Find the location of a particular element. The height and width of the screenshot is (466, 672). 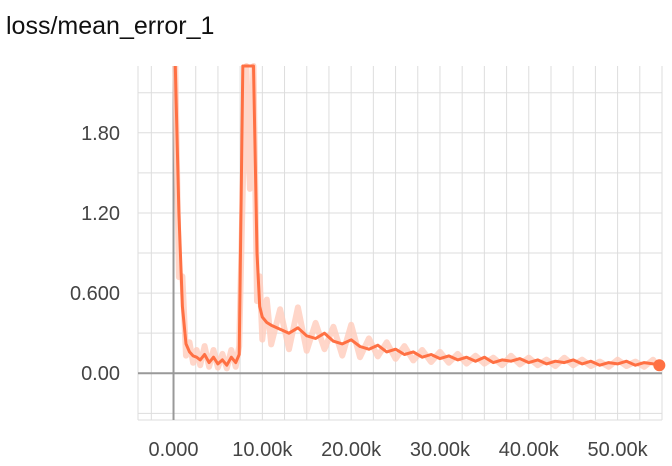

y-tick-label: 1.20 is located at coordinates (100, 214).